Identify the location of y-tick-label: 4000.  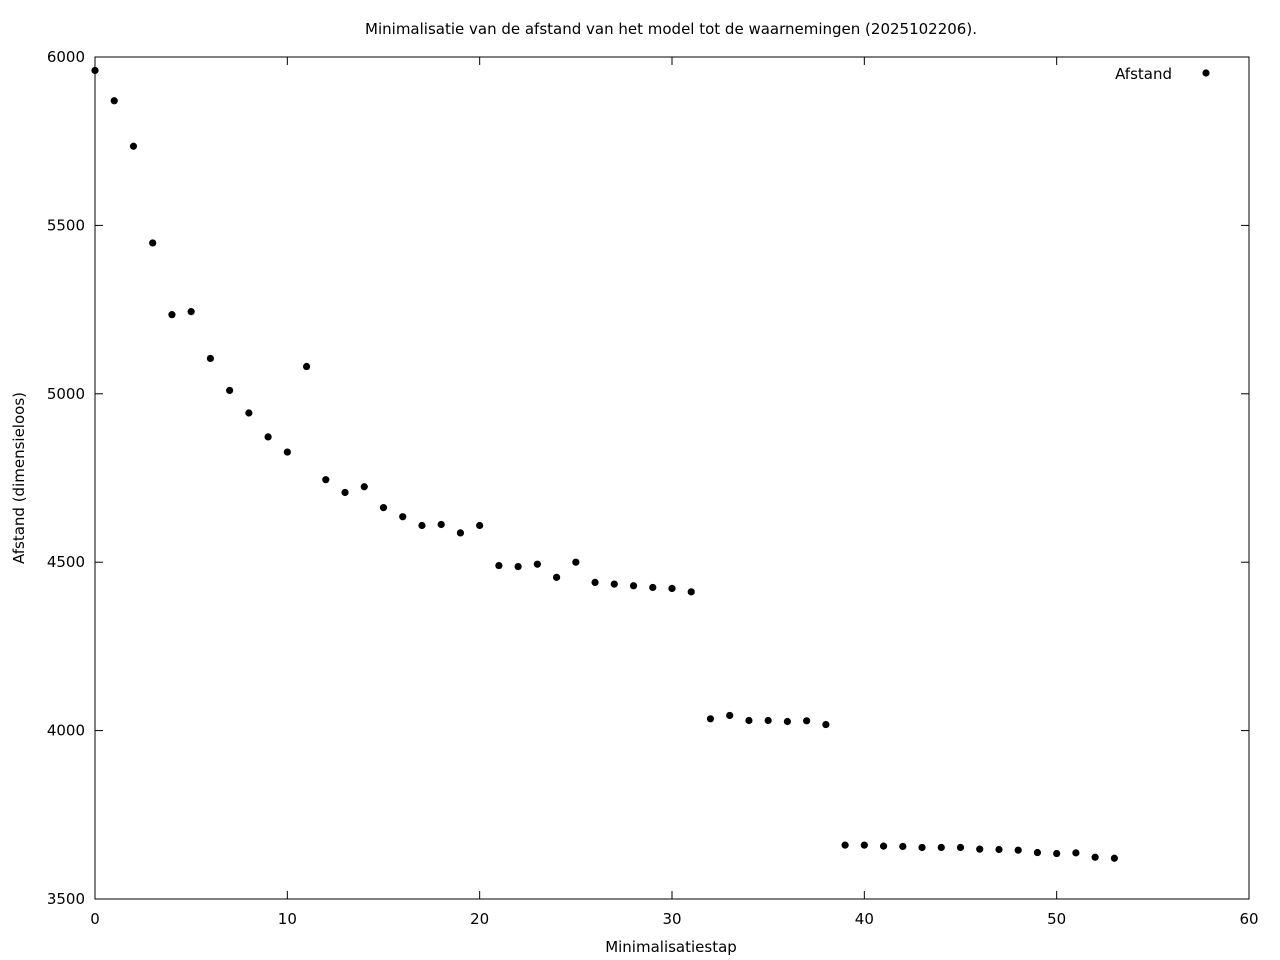
(66, 731).